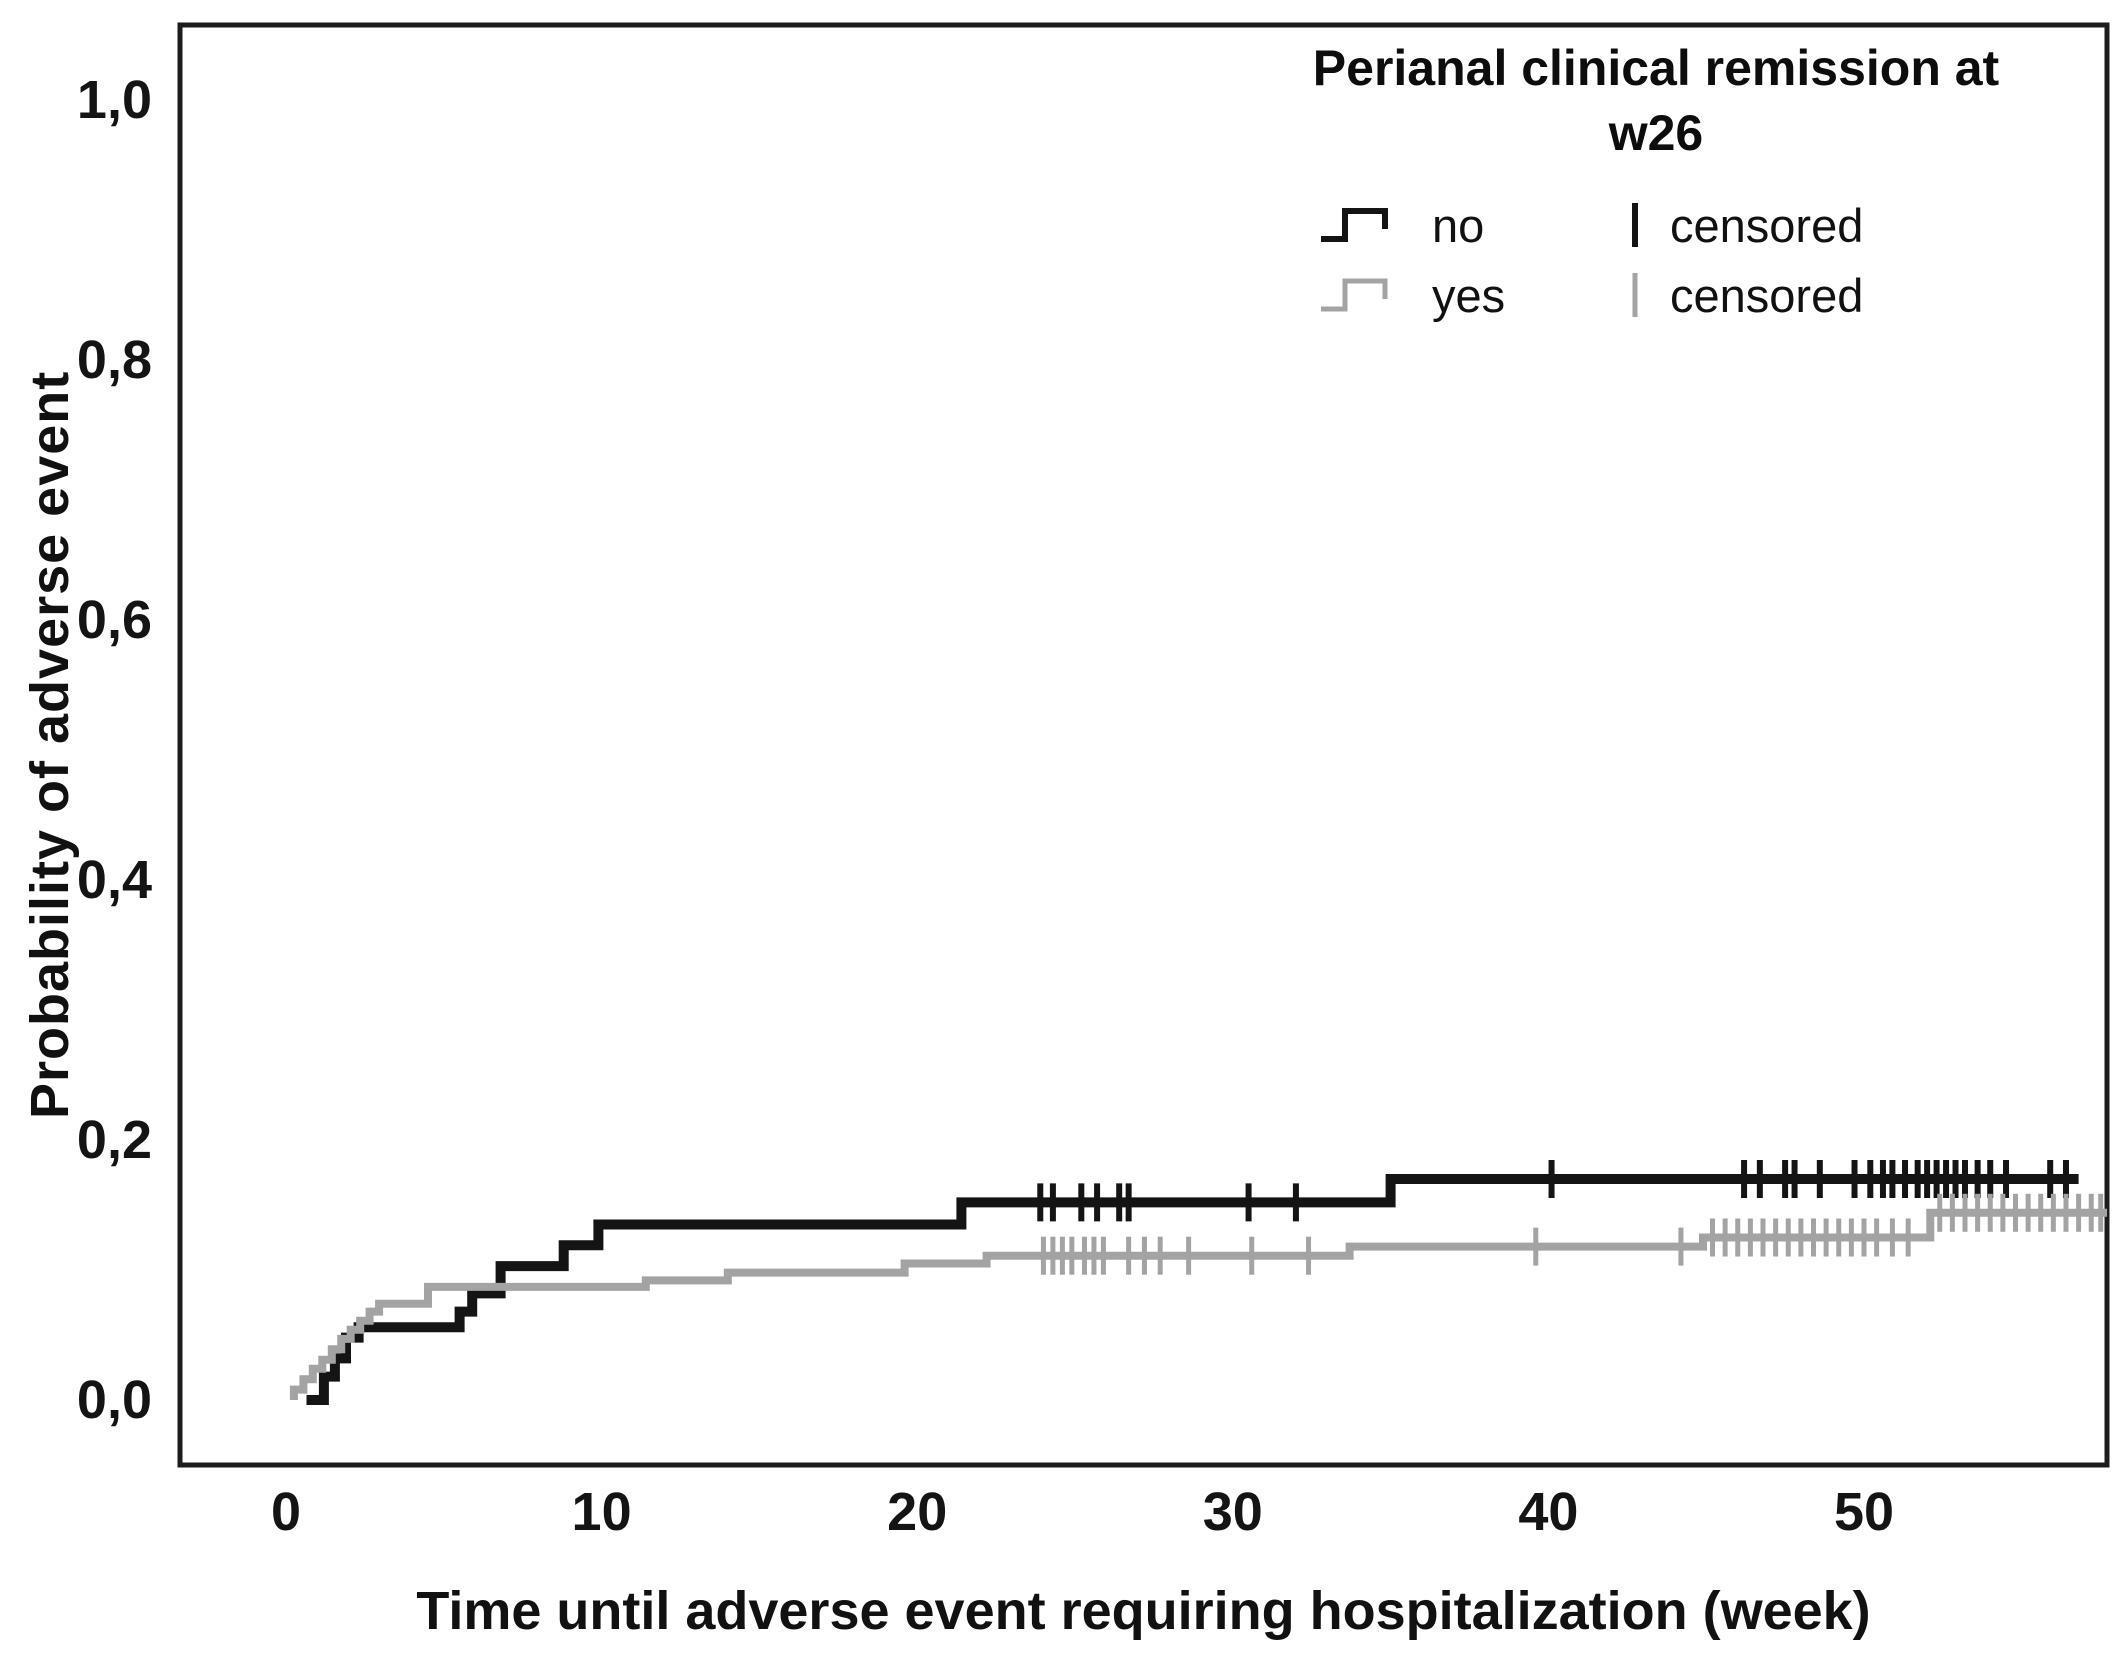  I want to click on legend-entries: no censored yes censored, so click(1656, 260).